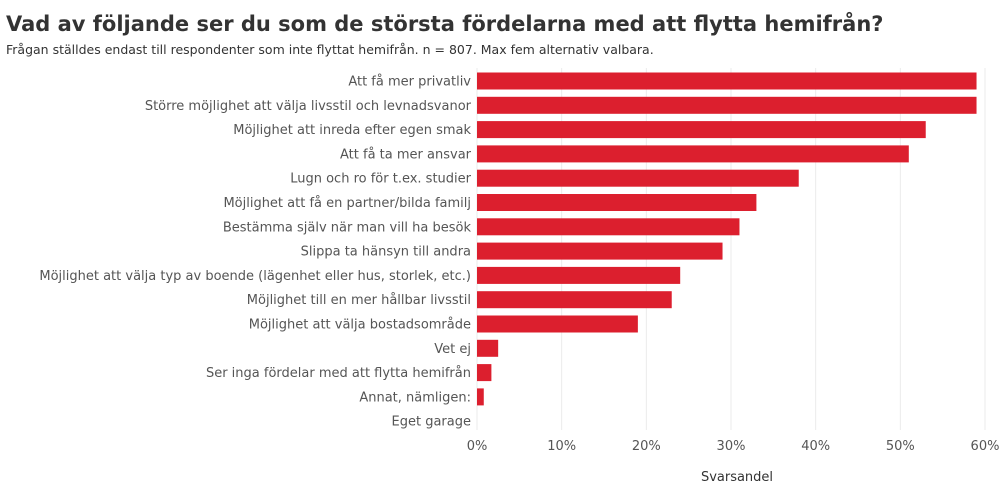  Describe the element at coordinates (900, 446) in the screenshot. I see `x-tick-label: 50%` at that location.